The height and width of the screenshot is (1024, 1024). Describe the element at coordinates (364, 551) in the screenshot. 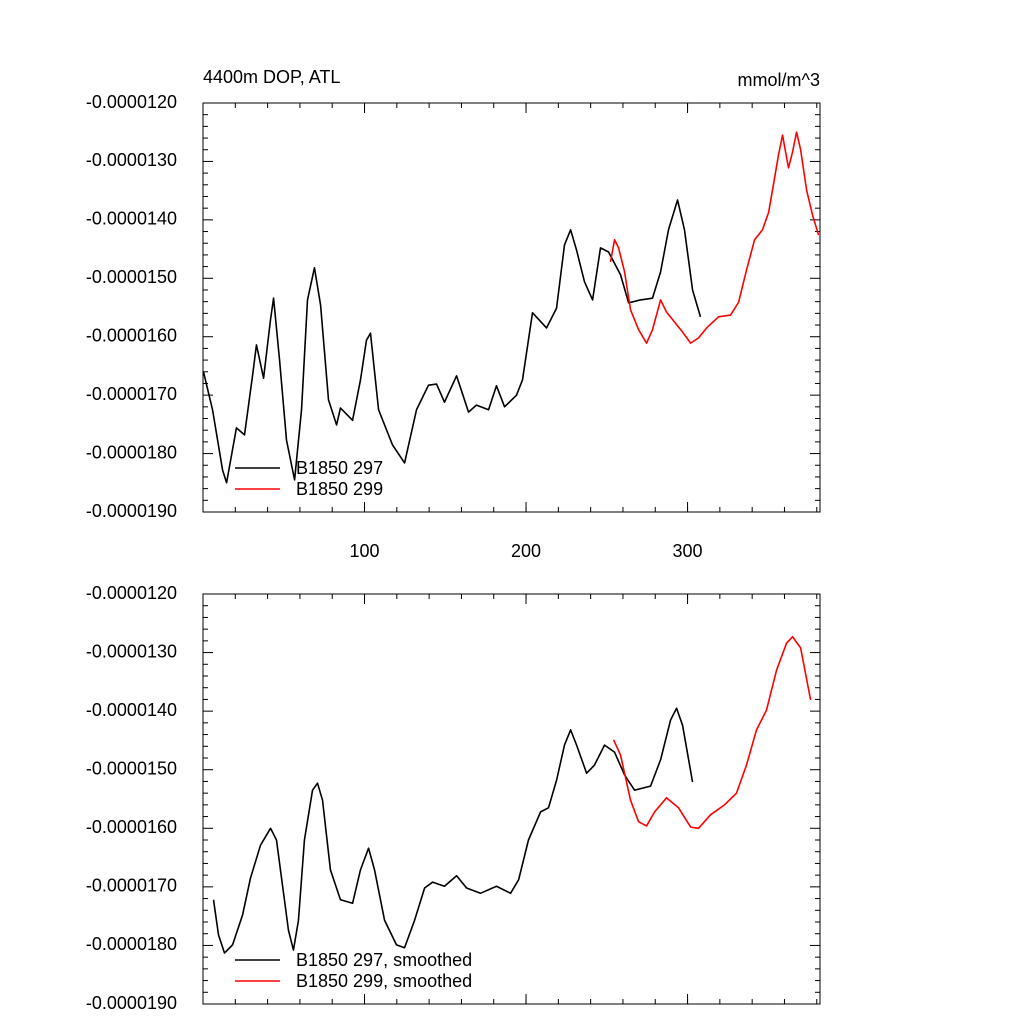

I see `x-tick-label: 100` at that location.